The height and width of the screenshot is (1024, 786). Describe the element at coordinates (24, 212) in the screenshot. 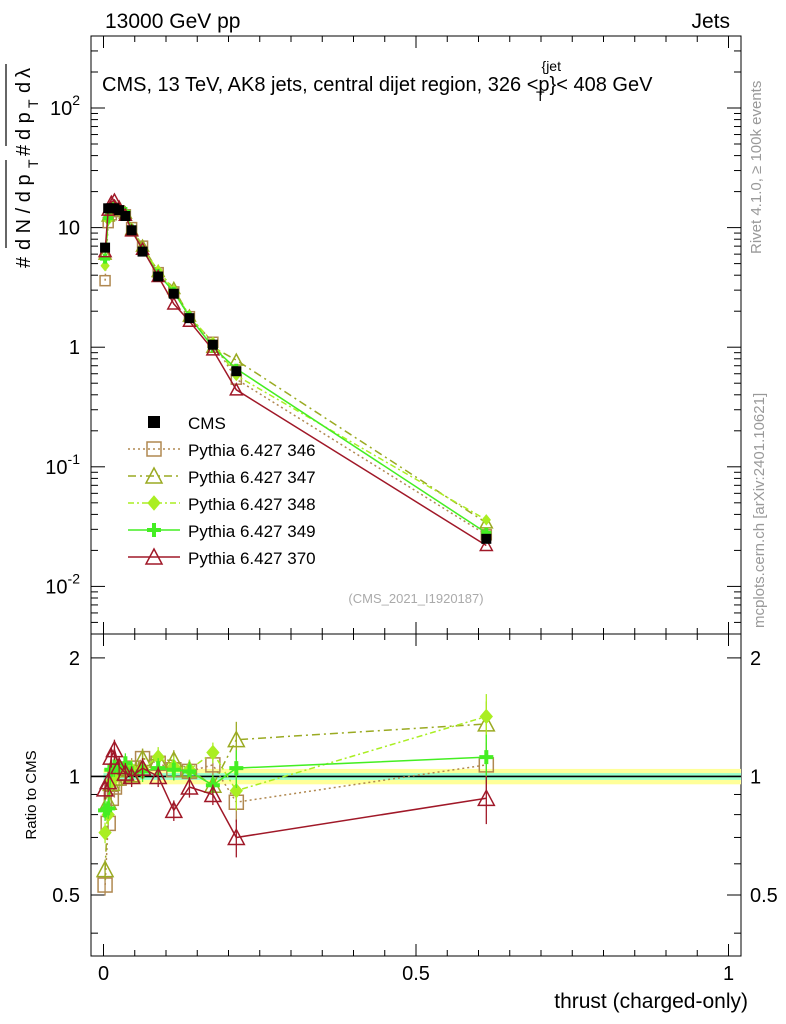

I see `svg-text: d N / d p` at that location.